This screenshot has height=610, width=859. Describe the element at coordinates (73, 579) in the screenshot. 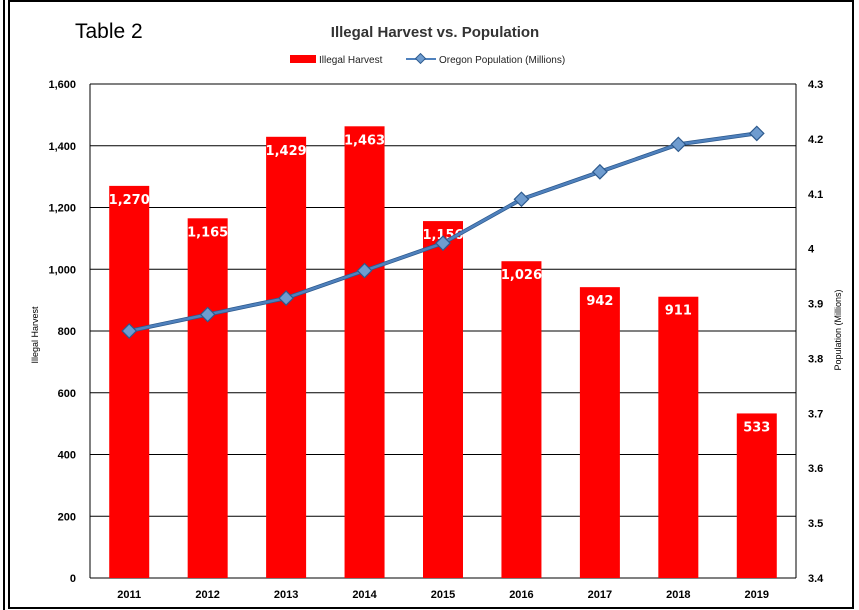

I see `y-tick-left: 0` at that location.